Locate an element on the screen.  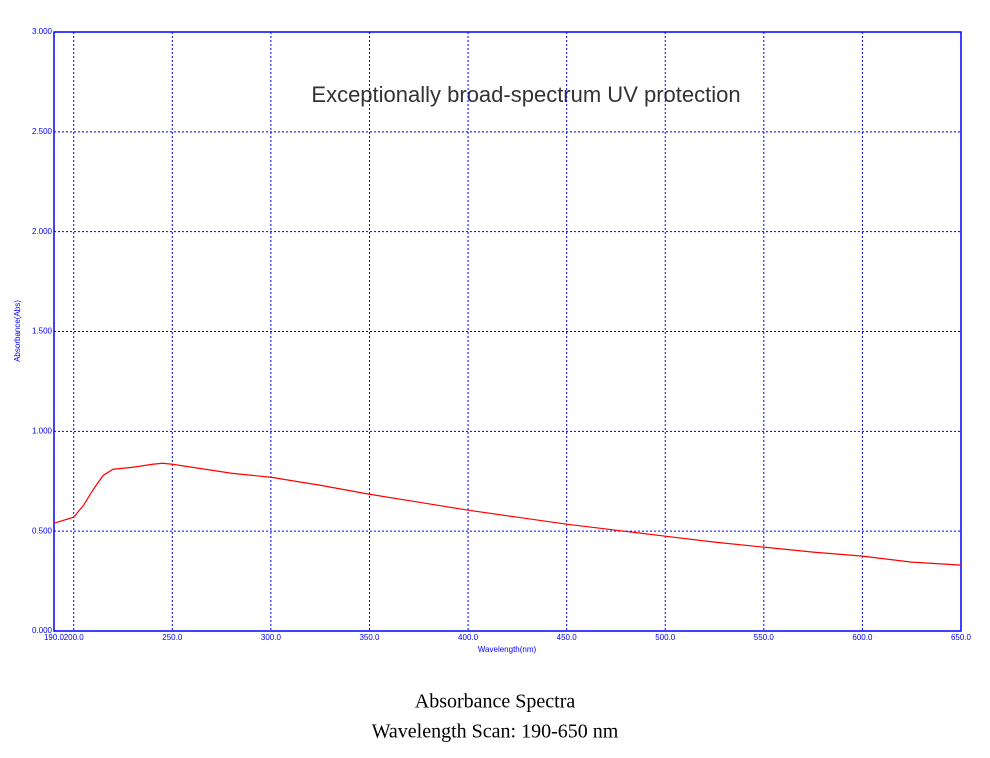
y-tick-label: 2.000 is located at coordinates (42, 231).